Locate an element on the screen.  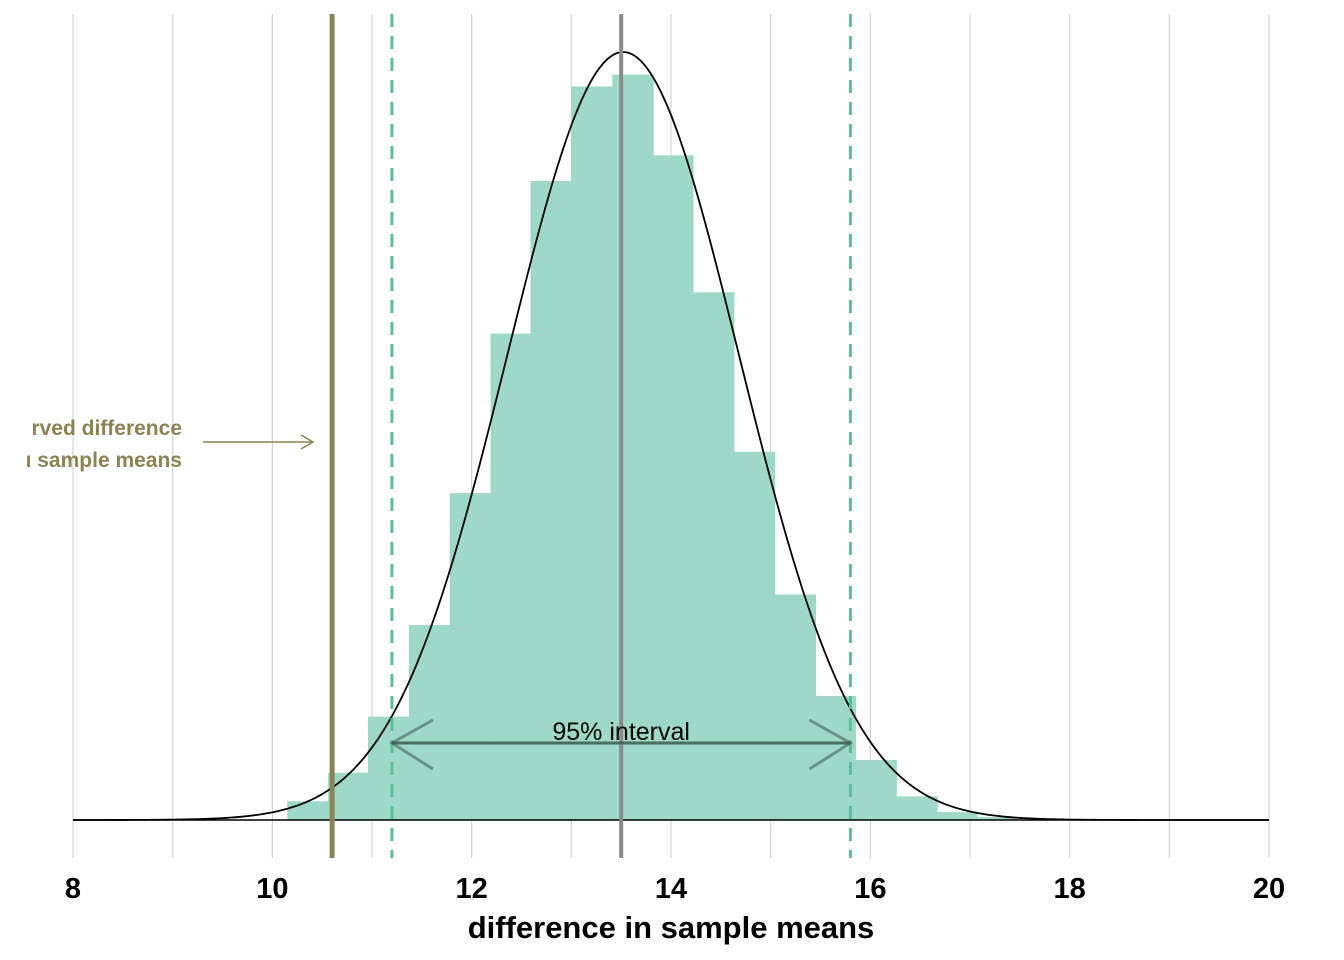
interval-arrow-head-left is located at coordinates (411, 744).